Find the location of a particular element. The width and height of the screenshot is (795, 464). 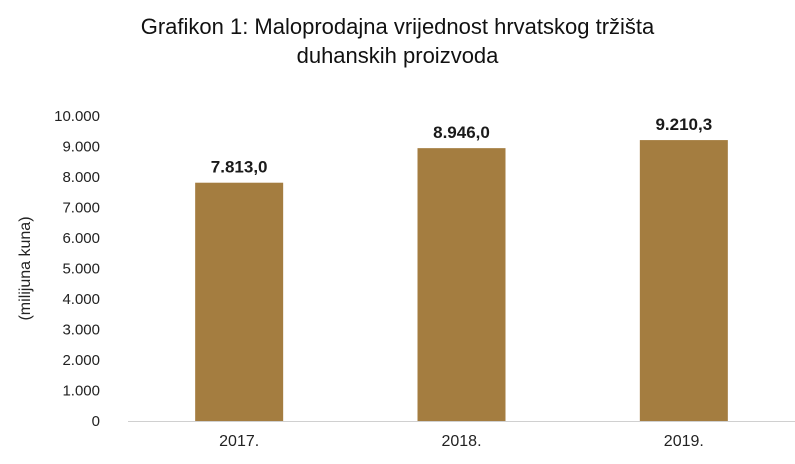

y-tick-label: 3.000 is located at coordinates (81, 330).